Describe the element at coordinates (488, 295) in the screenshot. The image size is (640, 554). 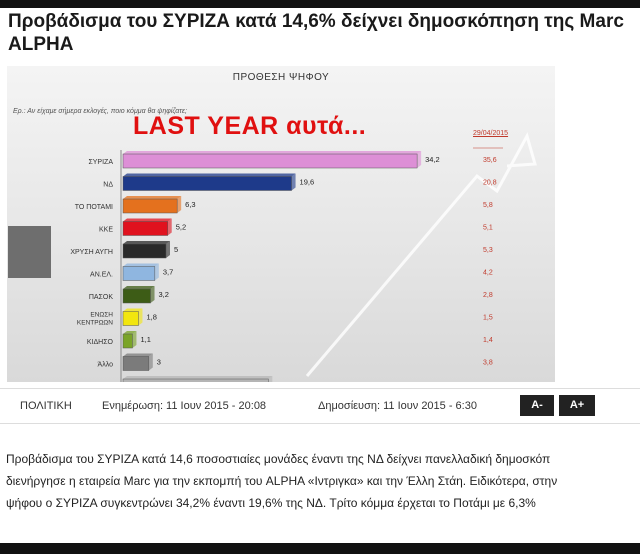
I see `comparison-value-label: 2,8` at that location.